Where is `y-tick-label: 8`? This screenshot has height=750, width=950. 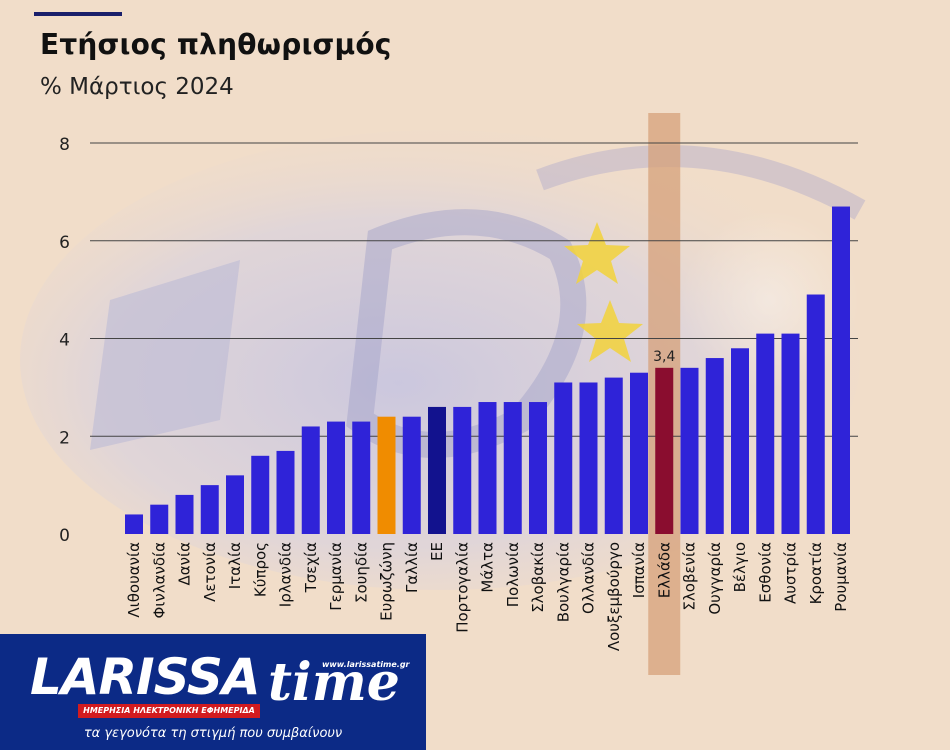 y-tick-label: 8 is located at coordinates (64, 145).